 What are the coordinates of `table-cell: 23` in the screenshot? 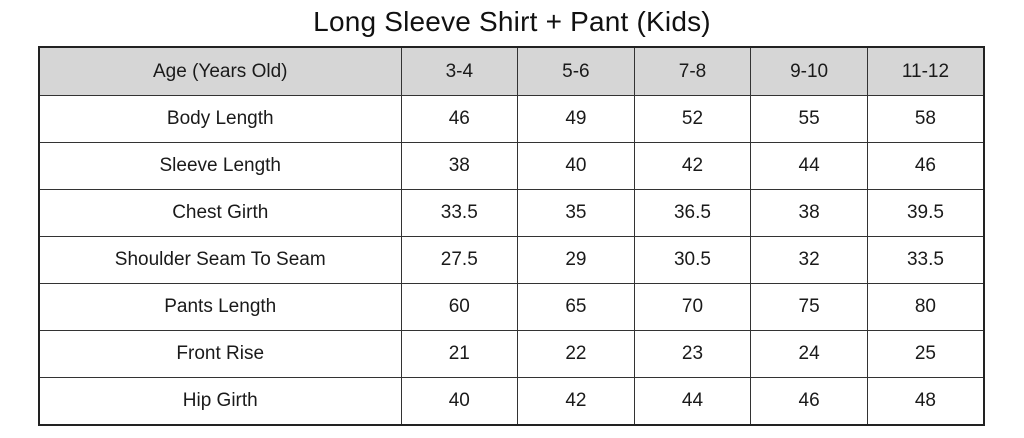 It's located at (692, 354).